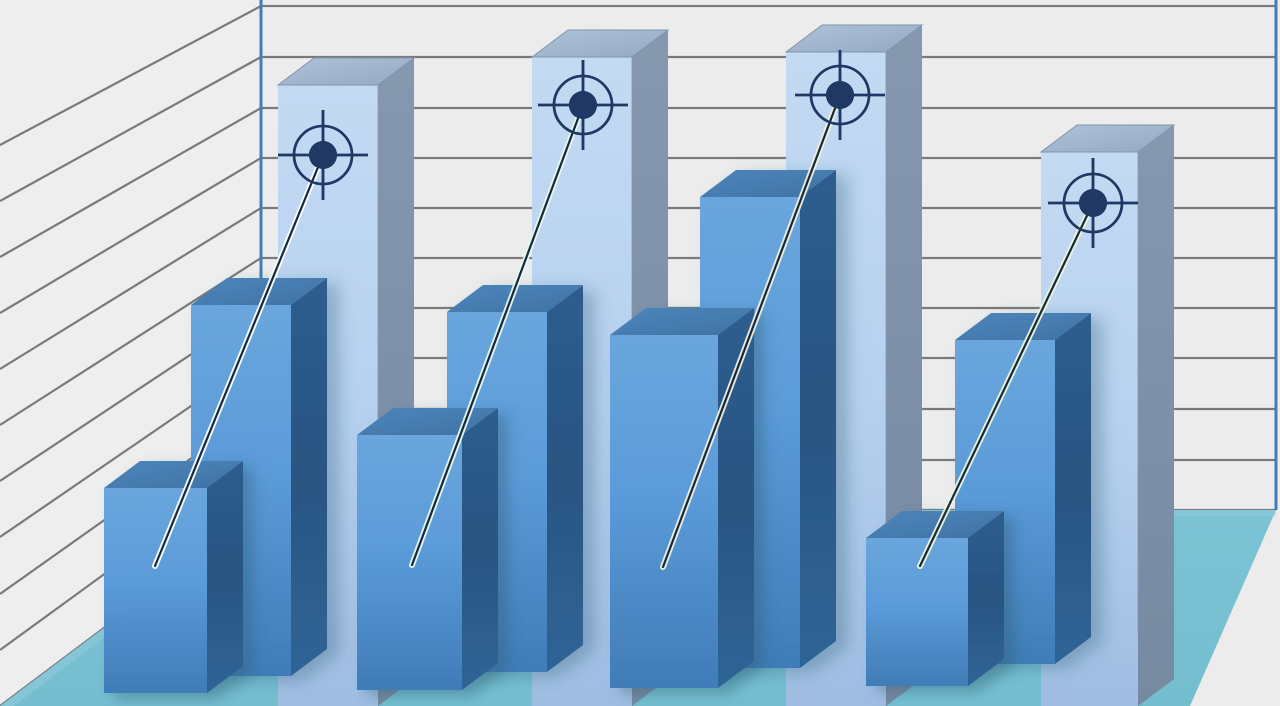  Describe the element at coordinates (583, 105) in the screenshot. I see `target-marker-2-overlay` at that location.